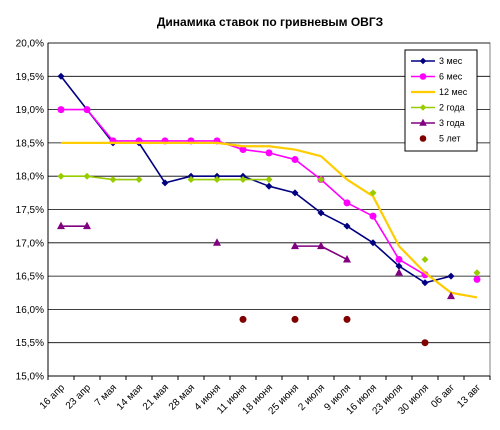 The height and width of the screenshot is (430, 500). I want to click on legend-label: 2 года, so click(452, 108).